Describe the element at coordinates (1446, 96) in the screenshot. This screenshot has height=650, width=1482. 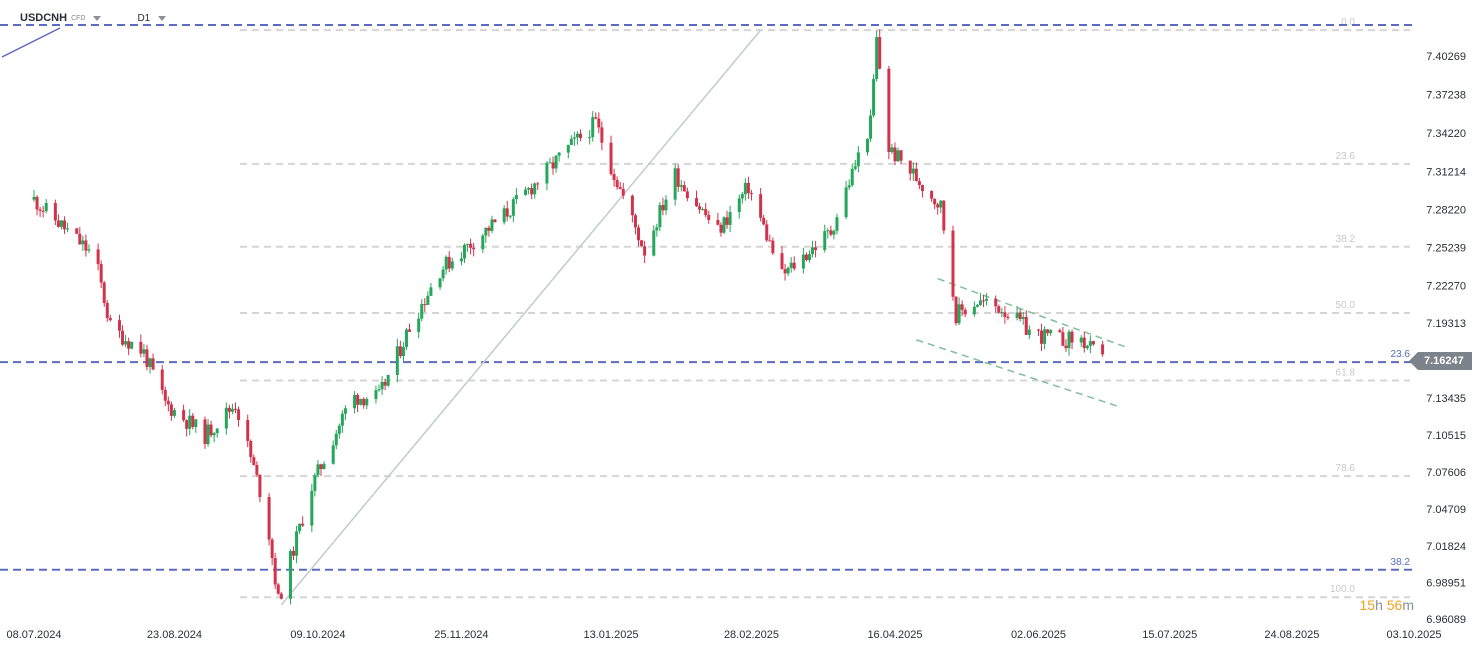
I see `y-axis-tick-label: 7.37238` at that location.